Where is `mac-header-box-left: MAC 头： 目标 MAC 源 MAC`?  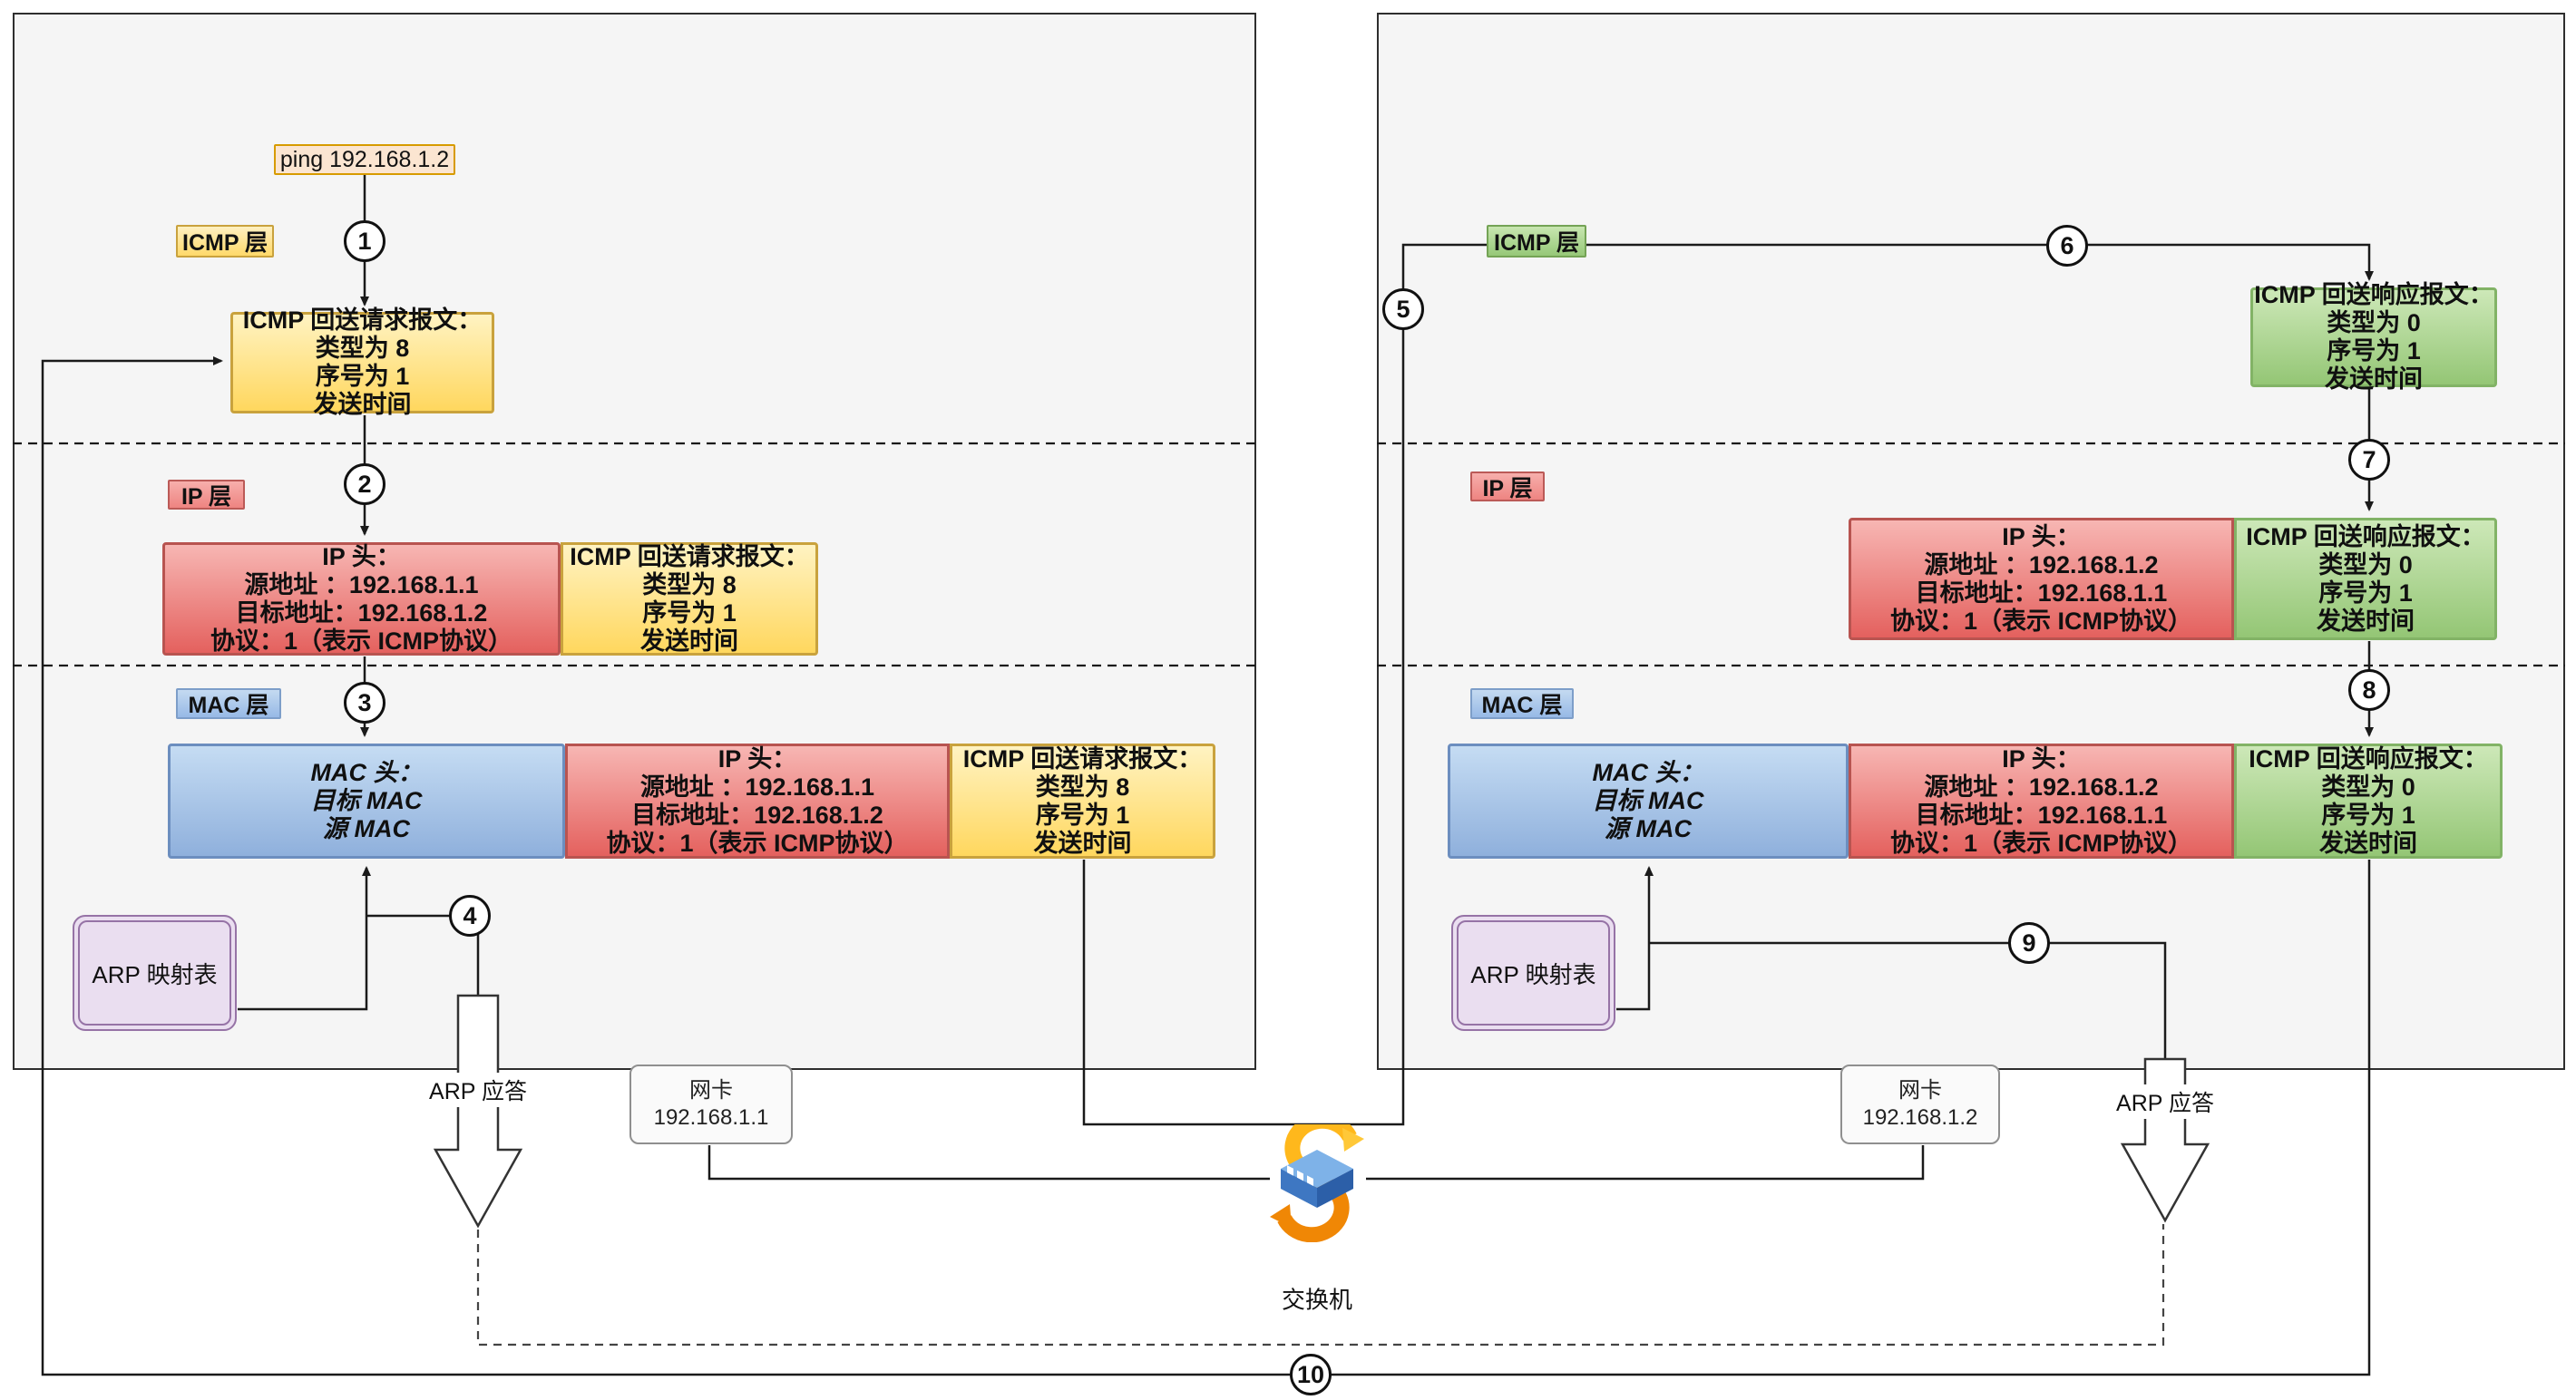
mac-header-box-left: MAC 头： 目标 MAC 源 MAC is located at coordinates (366, 801).